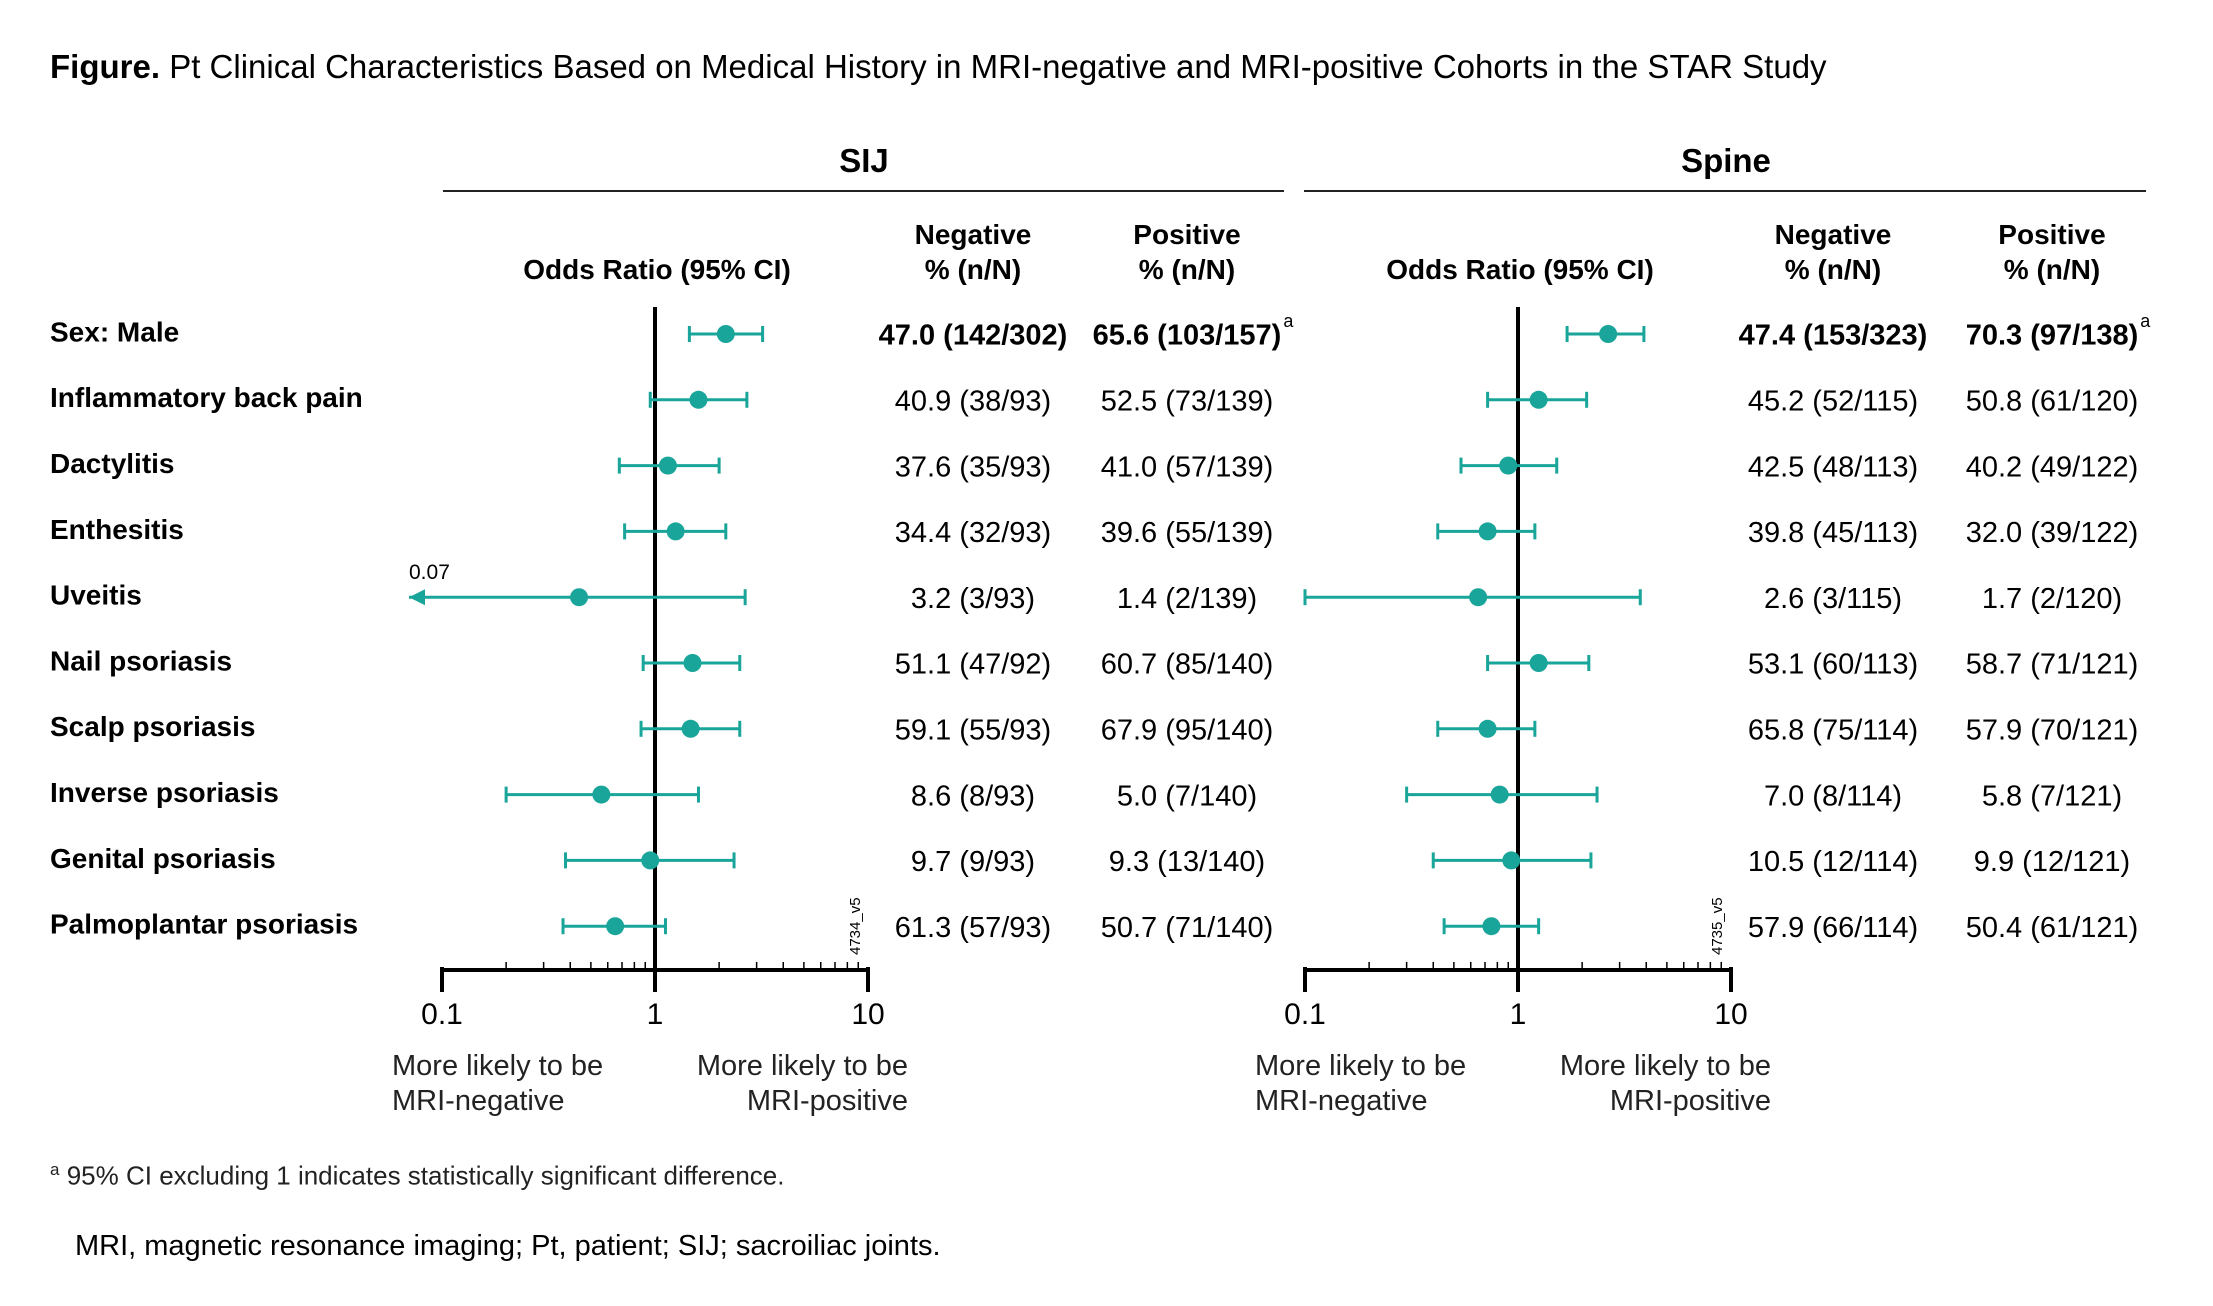 The width and height of the screenshot is (2213, 1306). Describe the element at coordinates (1187, 269) in the screenshot. I see `panel-sij-positive-subheading: % (n/N)` at that location.